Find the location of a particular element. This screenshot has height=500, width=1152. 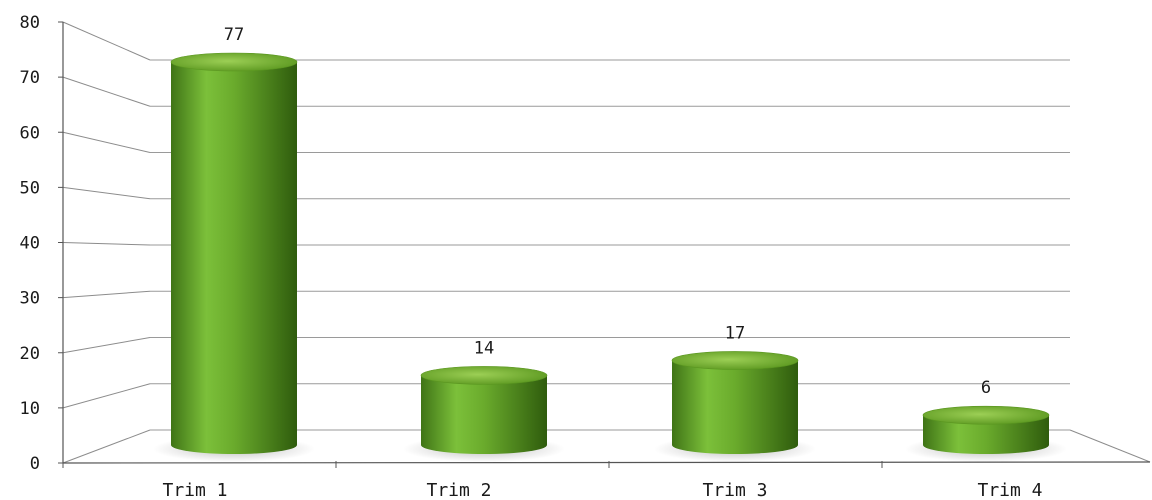

y-tick-label: 40 is located at coordinates (30, 244).